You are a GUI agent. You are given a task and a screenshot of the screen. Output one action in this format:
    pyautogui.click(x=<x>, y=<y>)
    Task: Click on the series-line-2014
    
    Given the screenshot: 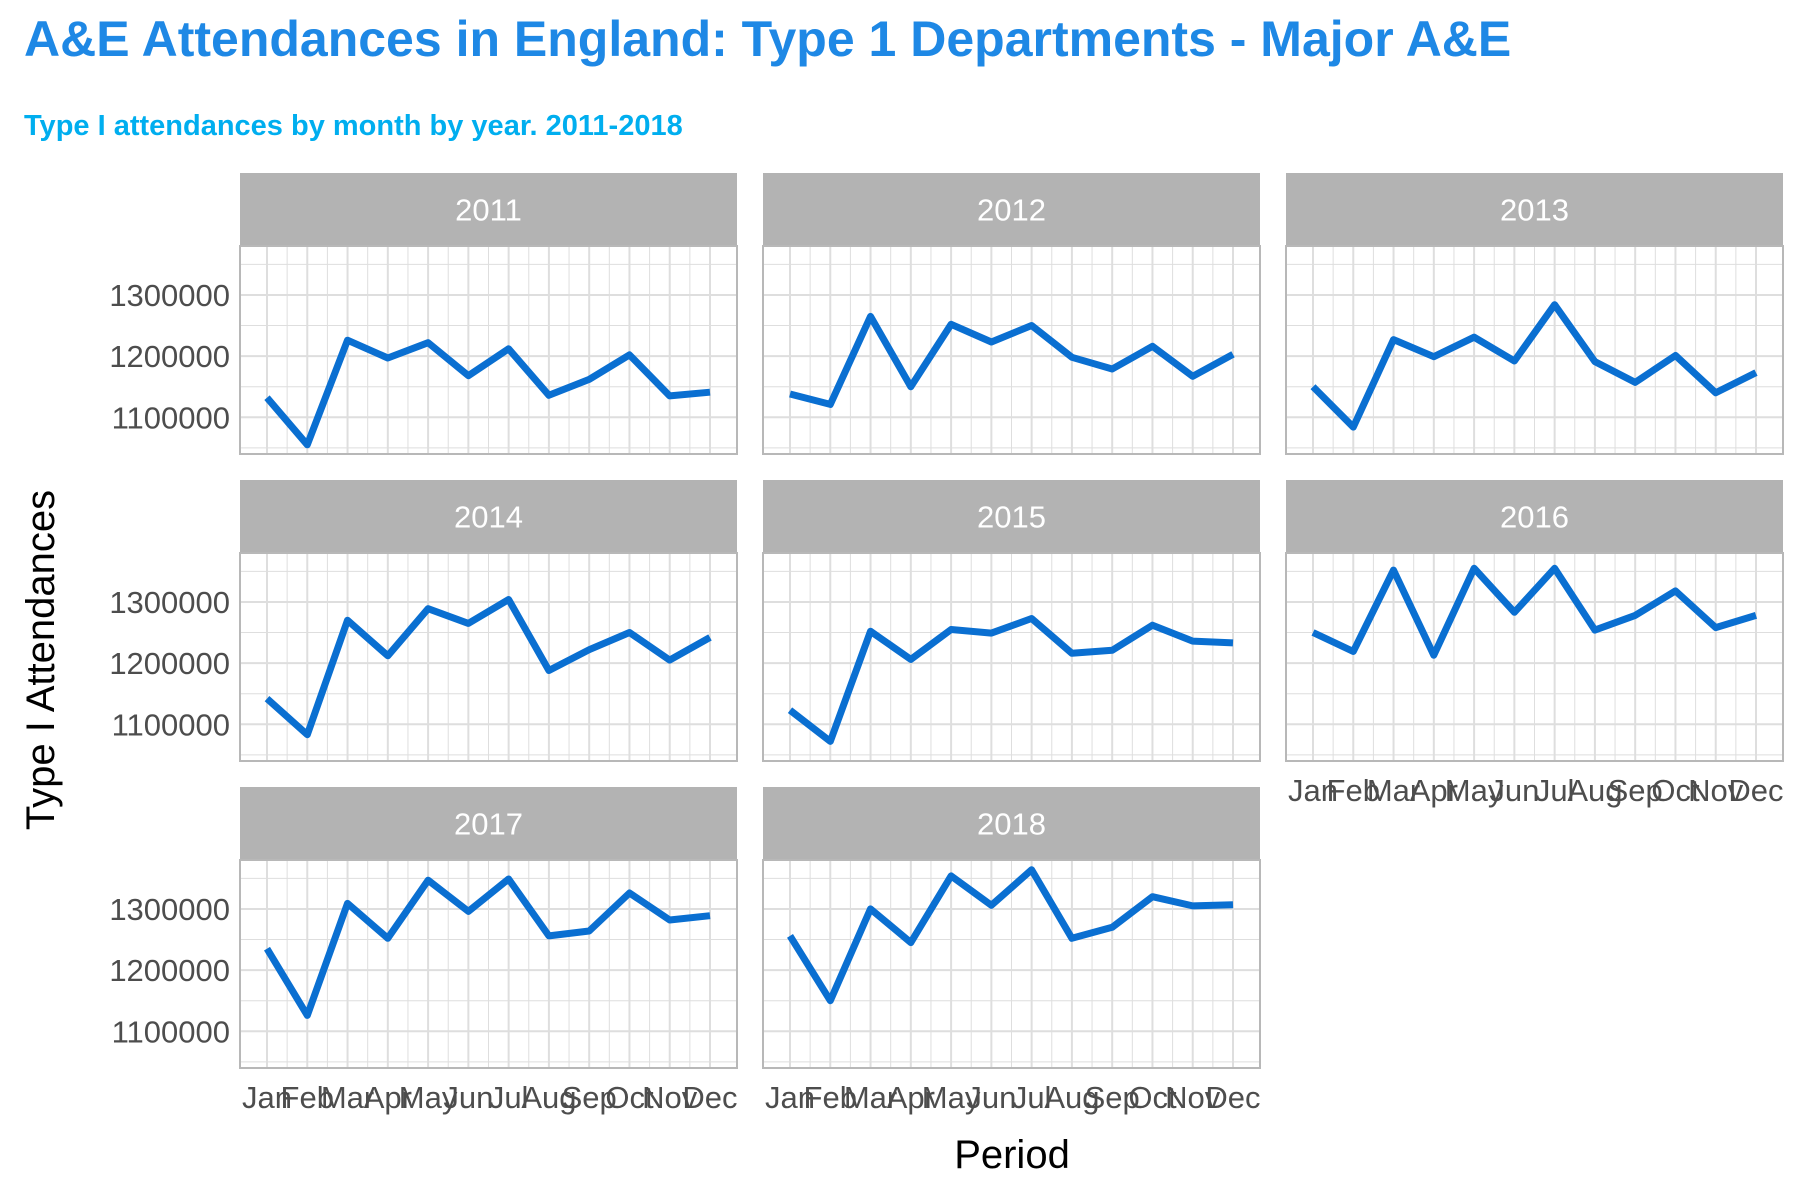 What is the action you would take?
    pyautogui.click(x=488, y=667)
    